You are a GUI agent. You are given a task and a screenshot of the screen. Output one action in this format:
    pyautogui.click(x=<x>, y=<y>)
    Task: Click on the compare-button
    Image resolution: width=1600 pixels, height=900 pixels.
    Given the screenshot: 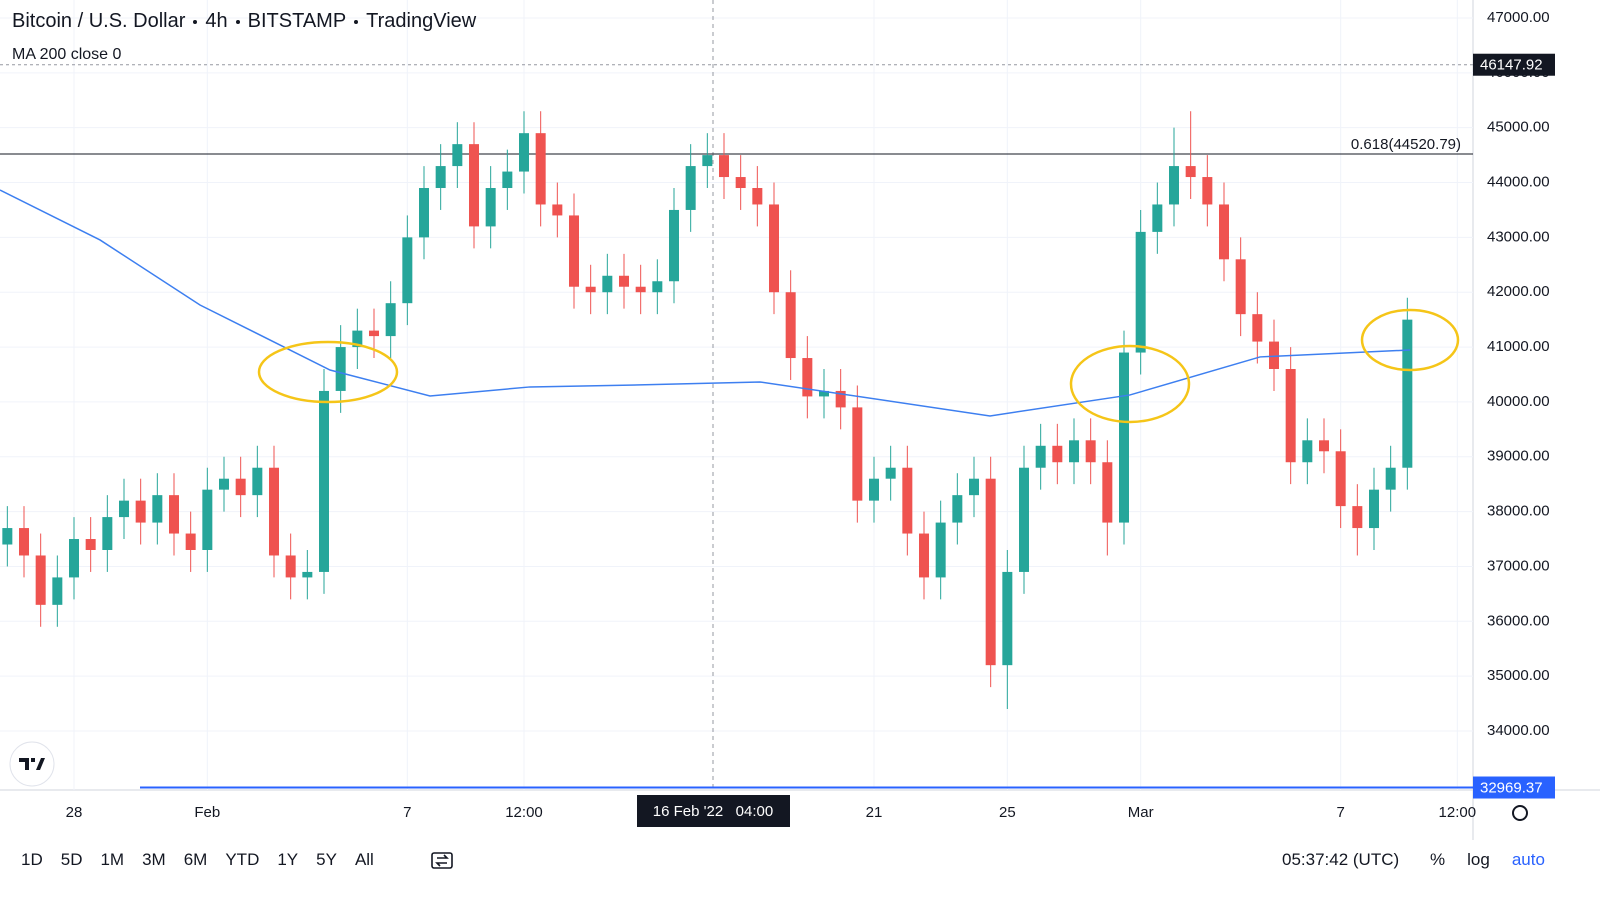 What is the action you would take?
    pyautogui.click(x=443, y=860)
    